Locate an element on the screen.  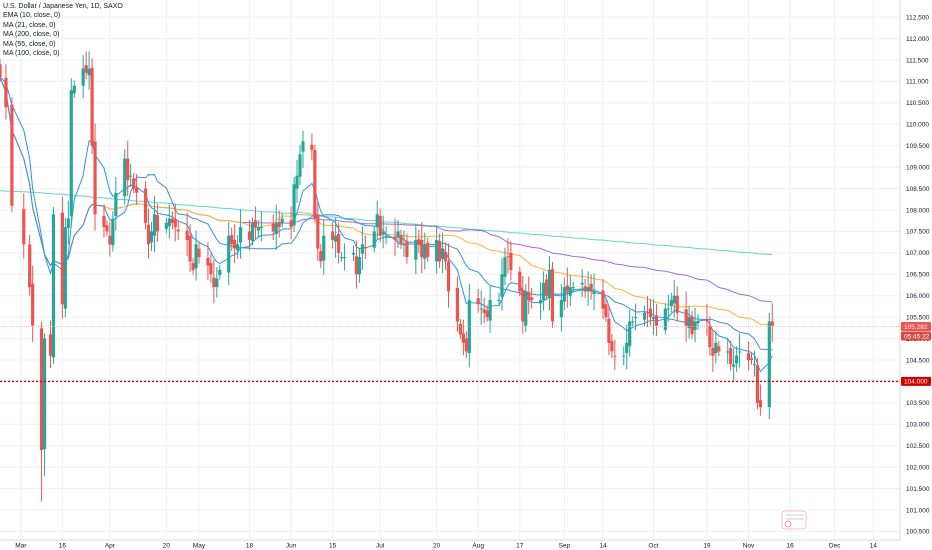
legend-ma21: MA (21, close, 0) is located at coordinates (29, 25).